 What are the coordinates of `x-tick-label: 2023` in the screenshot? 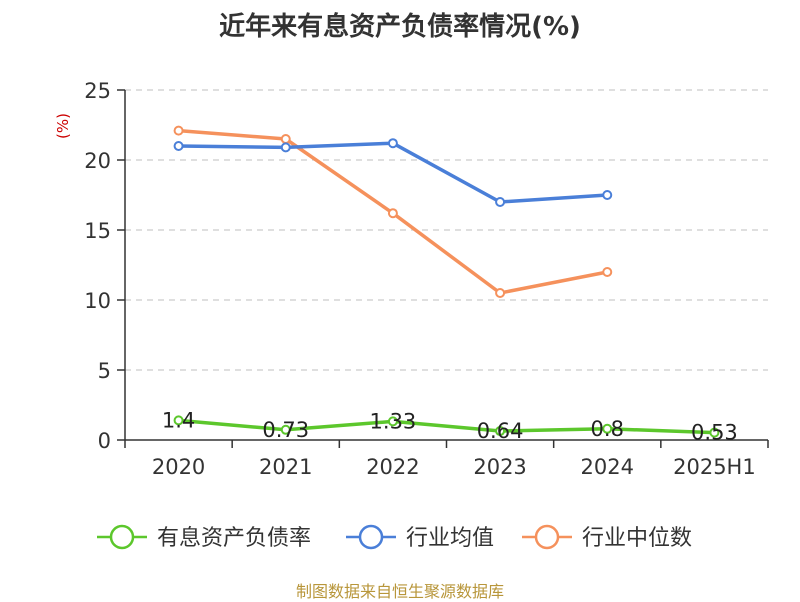 It's located at (499, 467).